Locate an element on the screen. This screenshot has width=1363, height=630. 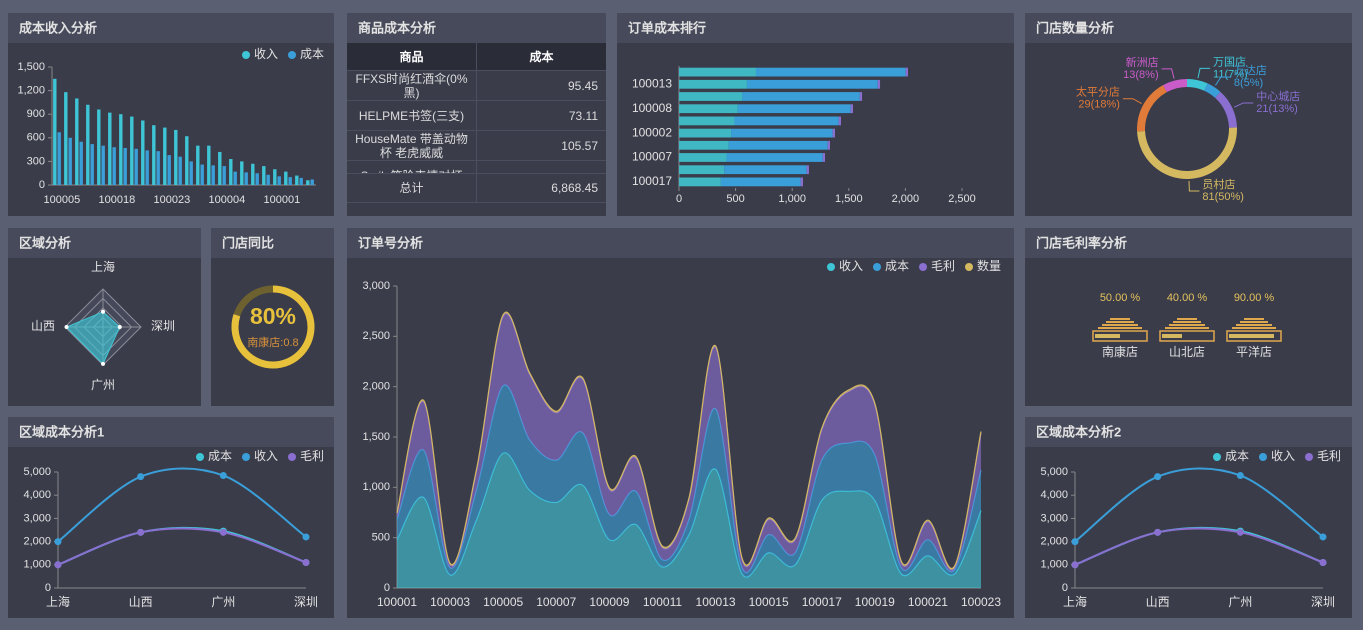
value-label: 50.00 % is located at coordinates (1120, 298).